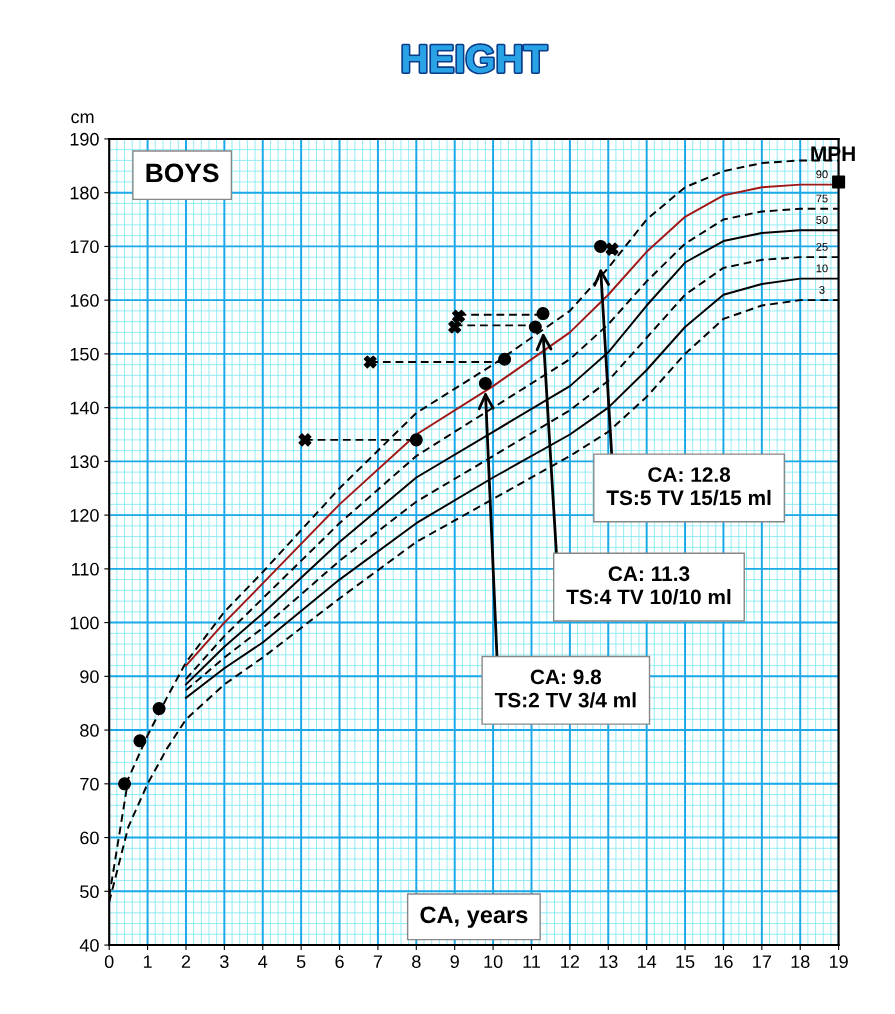 The height and width of the screenshot is (1014, 895). What do you see at coordinates (608, 962) in the screenshot?
I see `x-tick-label: 13` at bounding box center [608, 962].